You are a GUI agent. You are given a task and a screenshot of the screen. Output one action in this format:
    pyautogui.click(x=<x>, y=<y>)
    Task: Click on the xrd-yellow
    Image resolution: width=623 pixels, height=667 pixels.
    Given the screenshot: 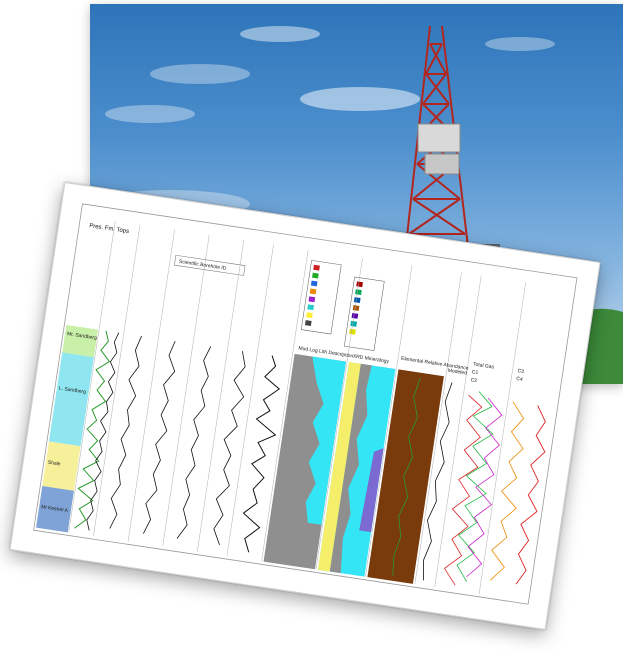 What is the action you would take?
    pyautogui.click(x=339, y=467)
    